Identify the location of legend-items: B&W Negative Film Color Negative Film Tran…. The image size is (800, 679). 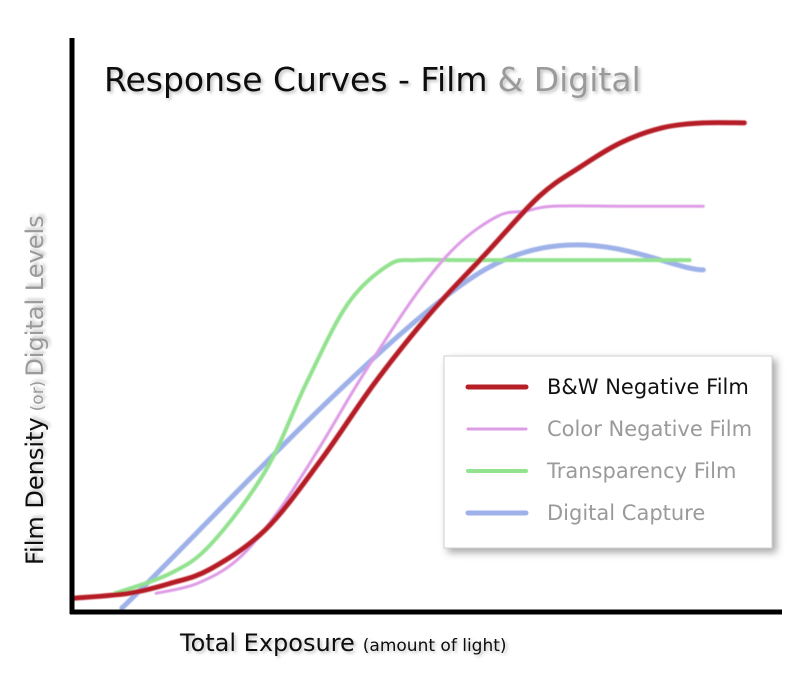
(608, 450).